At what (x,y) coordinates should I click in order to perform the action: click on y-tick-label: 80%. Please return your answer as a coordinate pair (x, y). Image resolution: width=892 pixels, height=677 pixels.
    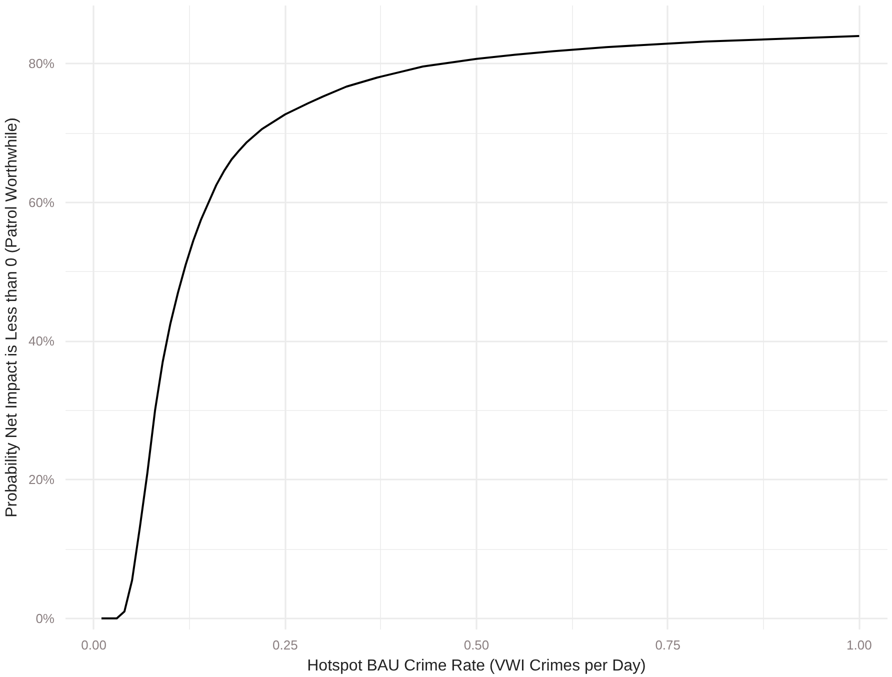
    Looking at the image, I should click on (41, 64).